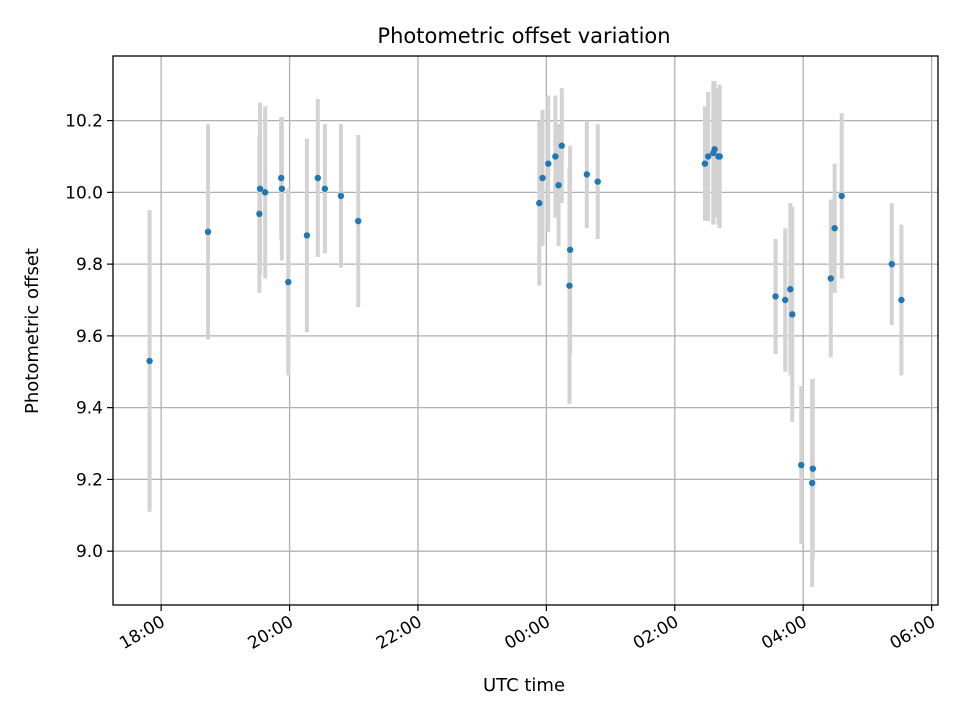 The width and height of the screenshot is (960, 720). Describe the element at coordinates (89, 552) in the screenshot. I see `y-tick-label: 9.0` at that location.